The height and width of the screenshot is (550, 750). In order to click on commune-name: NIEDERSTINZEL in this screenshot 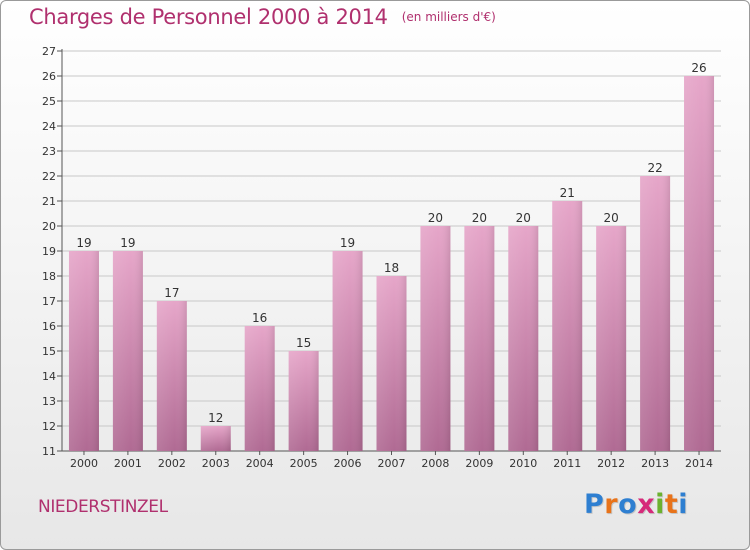, I will do `click(103, 507)`.